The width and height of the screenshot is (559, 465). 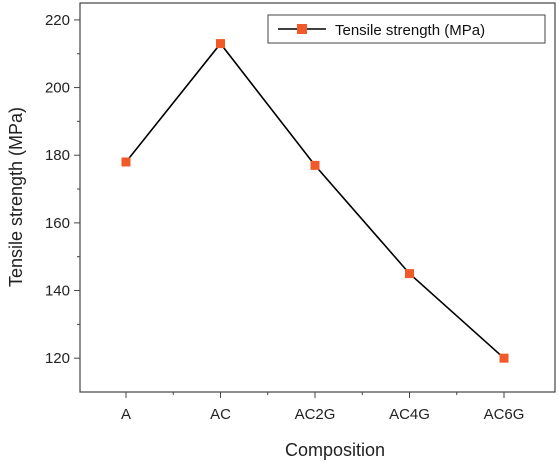 I want to click on x-tick-label: AC6G, so click(x=504, y=414).